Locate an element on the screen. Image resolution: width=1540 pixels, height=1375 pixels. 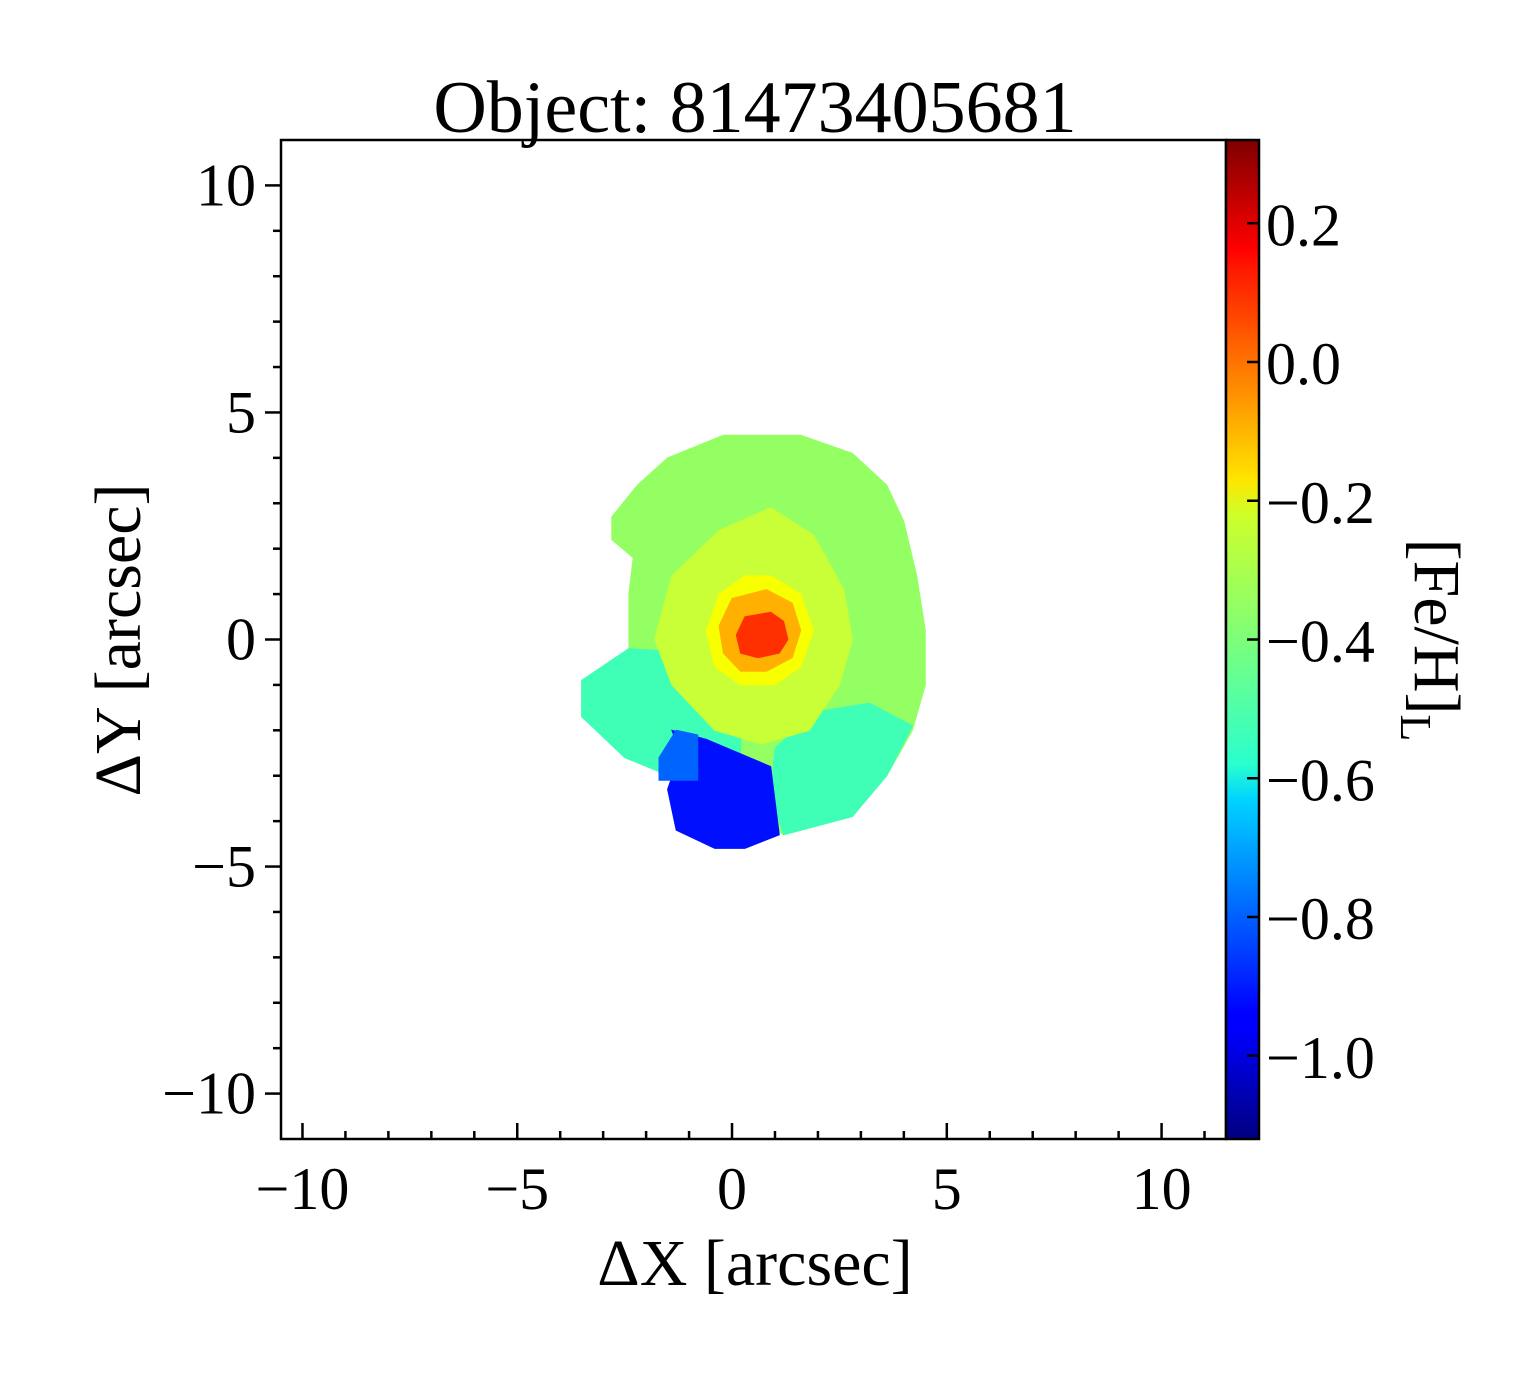
colorbar-tick-label: −0.4 is located at coordinates (1320, 642).